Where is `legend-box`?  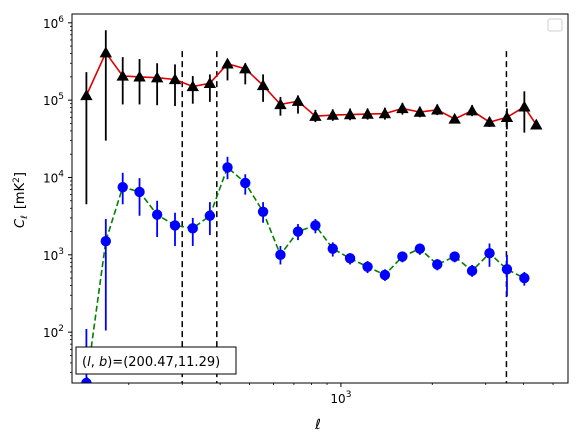
legend-box is located at coordinates (555, 25).